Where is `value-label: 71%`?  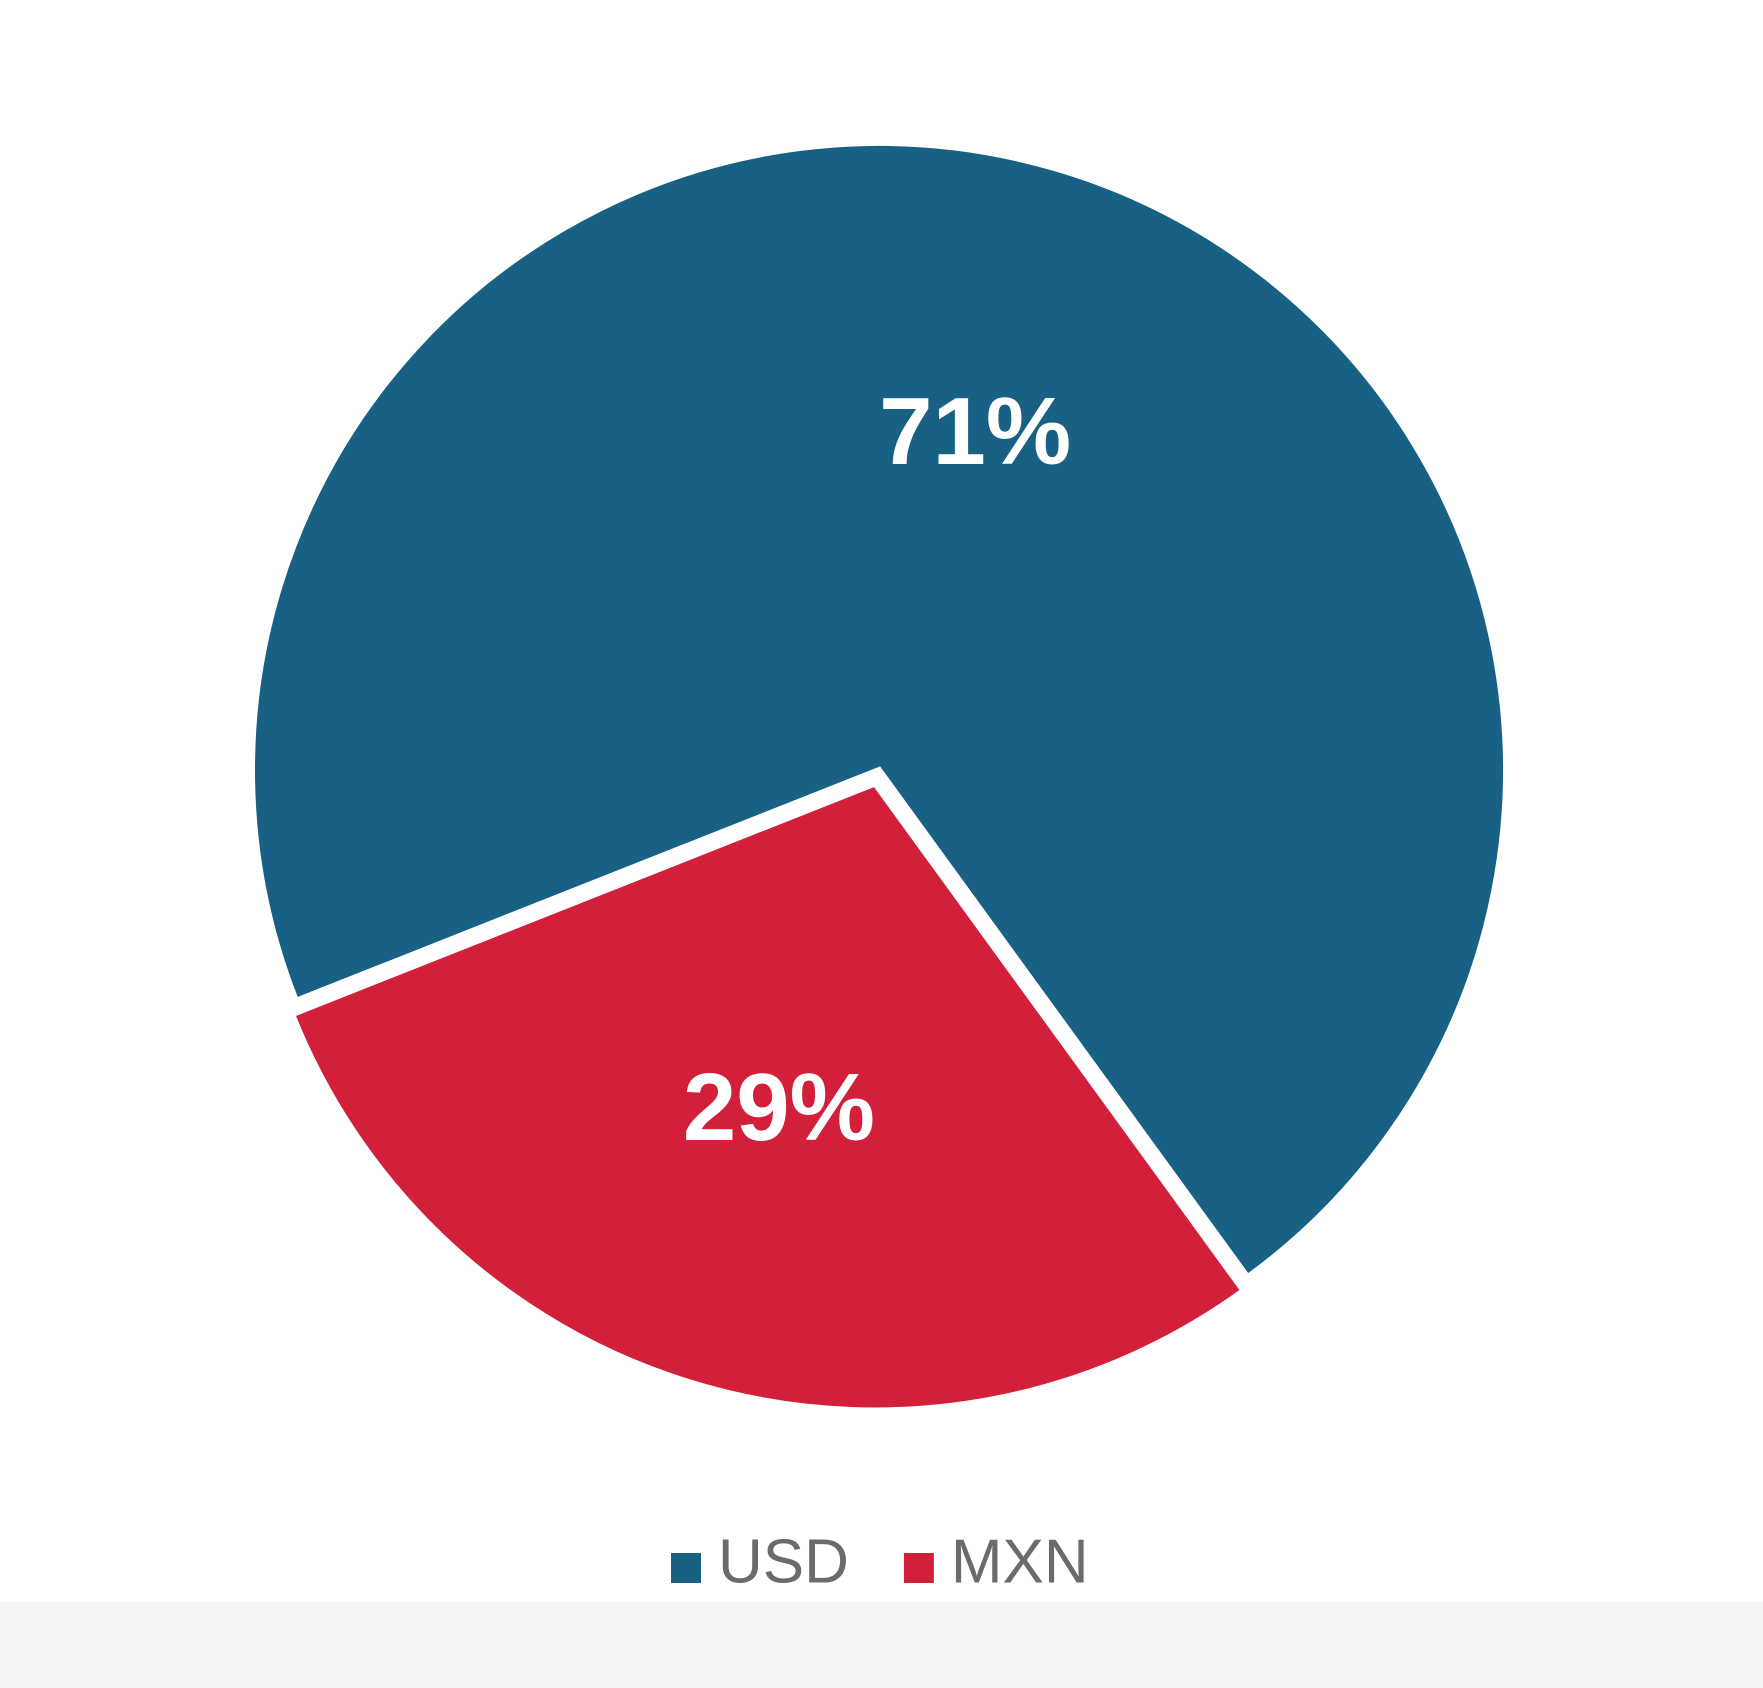
value-label: 71% is located at coordinates (975, 431).